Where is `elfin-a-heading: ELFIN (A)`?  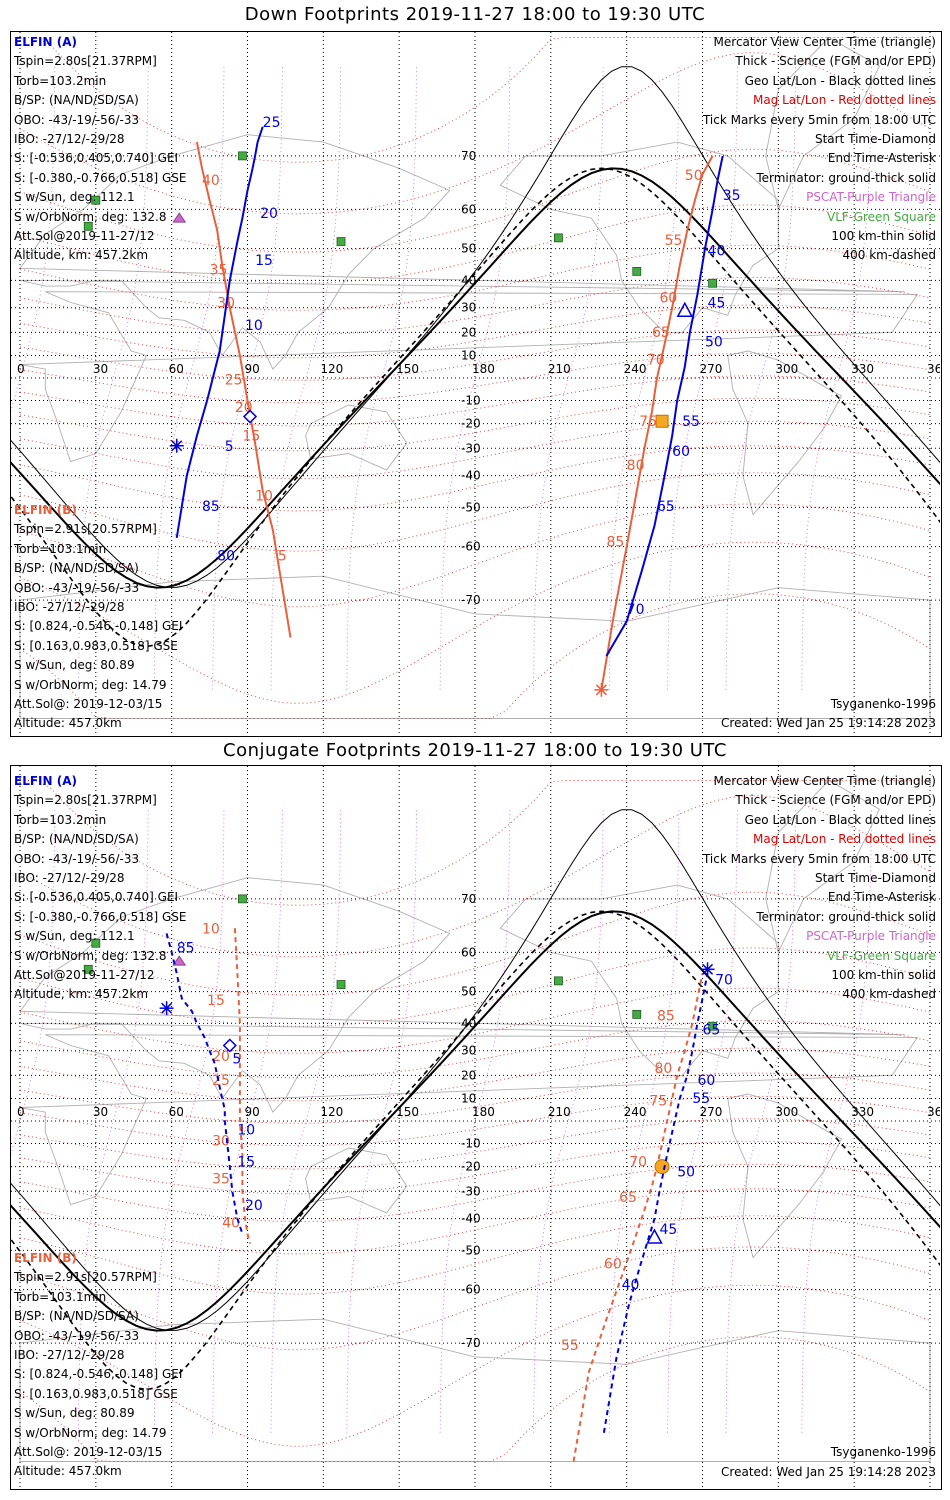
elfin-a-heading: ELFIN (A) is located at coordinates (45, 42).